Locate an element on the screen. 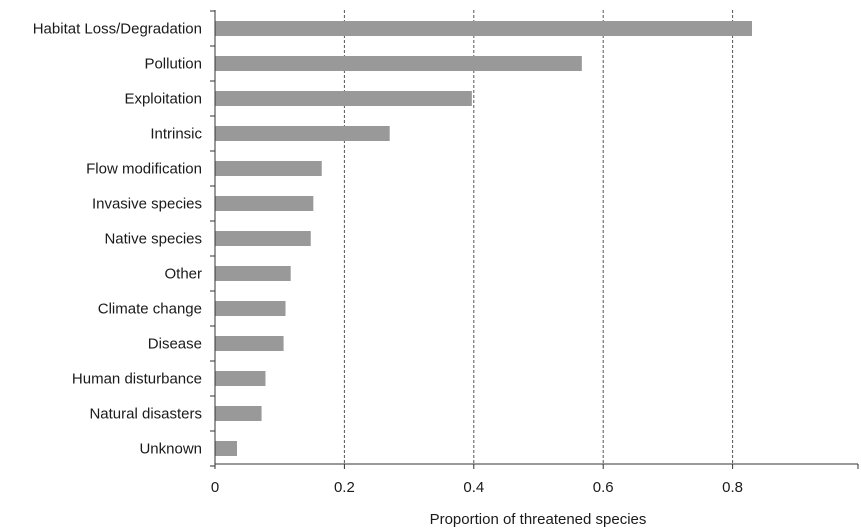 This screenshot has width=861, height=530. category-label: Unknown is located at coordinates (170, 449).